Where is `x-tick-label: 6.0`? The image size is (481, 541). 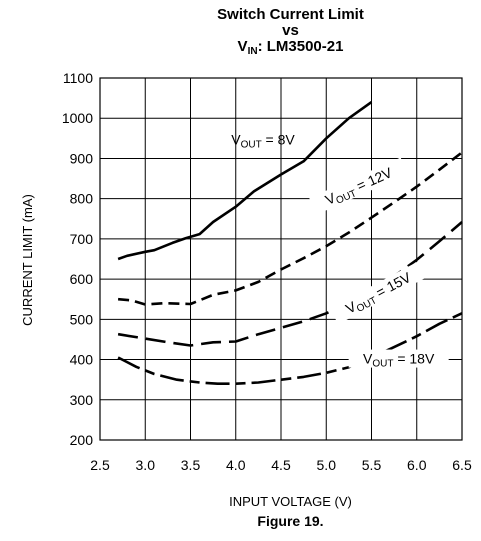 x-tick-label: 6.0 is located at coordinates (417, 465).